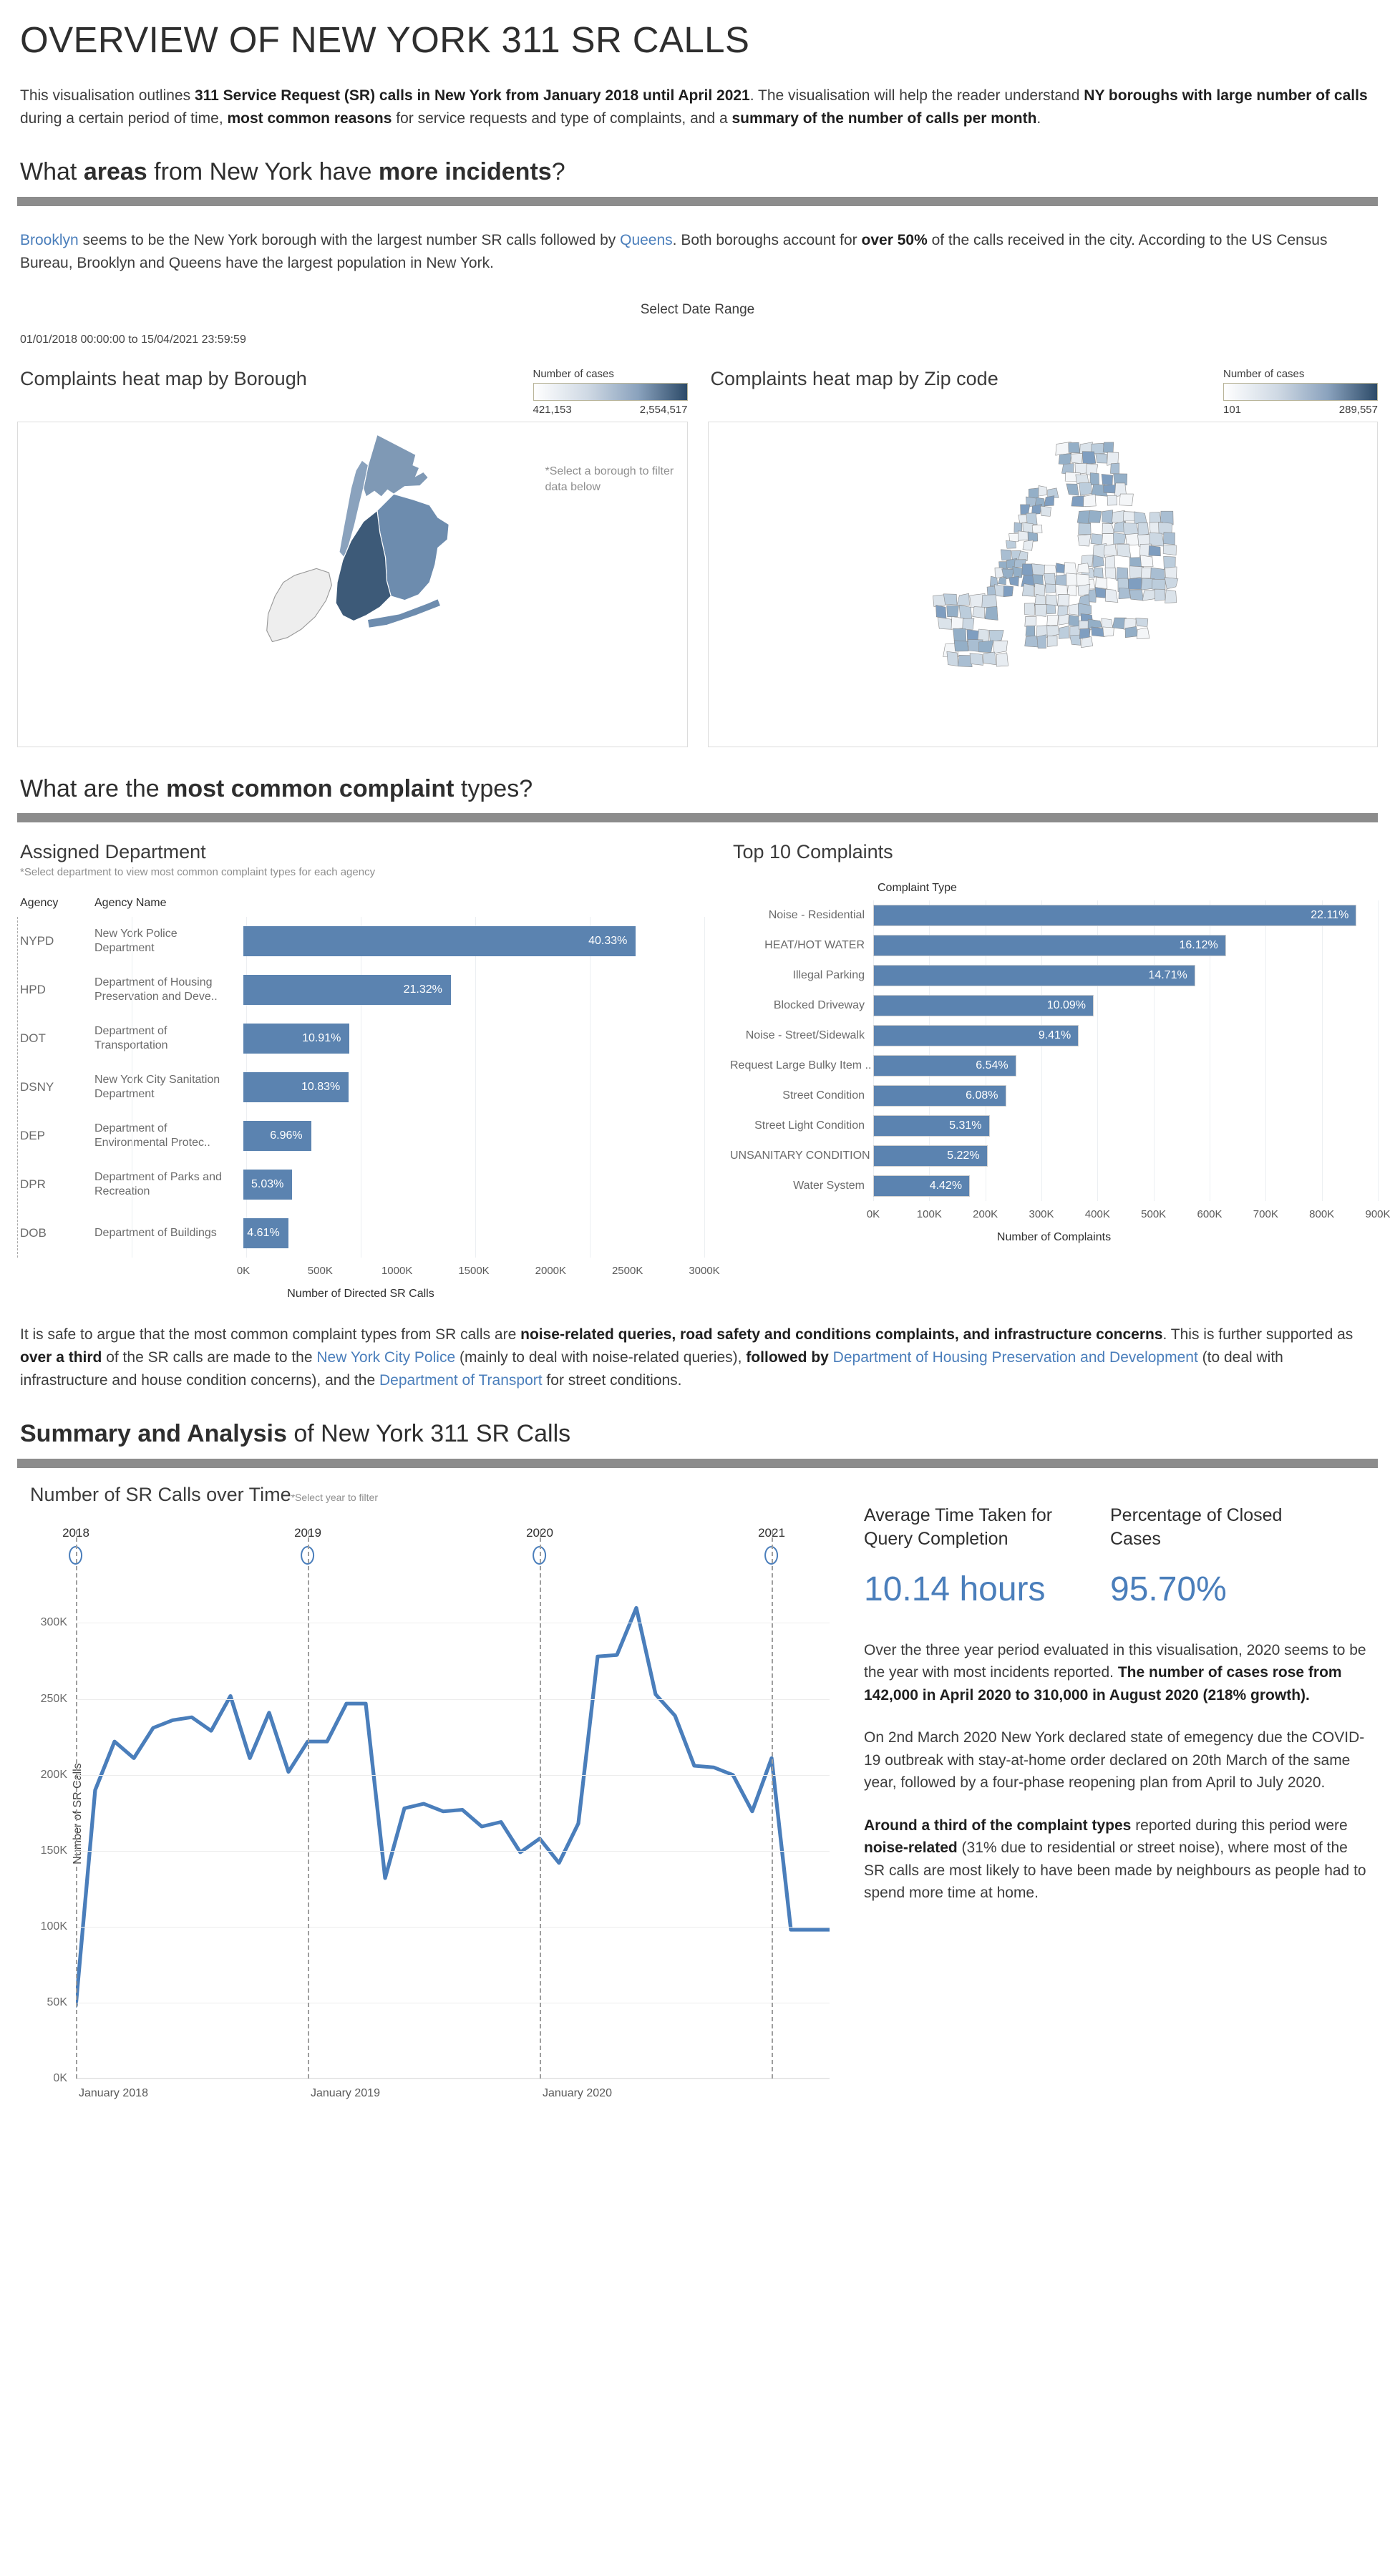  I want to click on borough-shape-bronx, so click(396, 465).